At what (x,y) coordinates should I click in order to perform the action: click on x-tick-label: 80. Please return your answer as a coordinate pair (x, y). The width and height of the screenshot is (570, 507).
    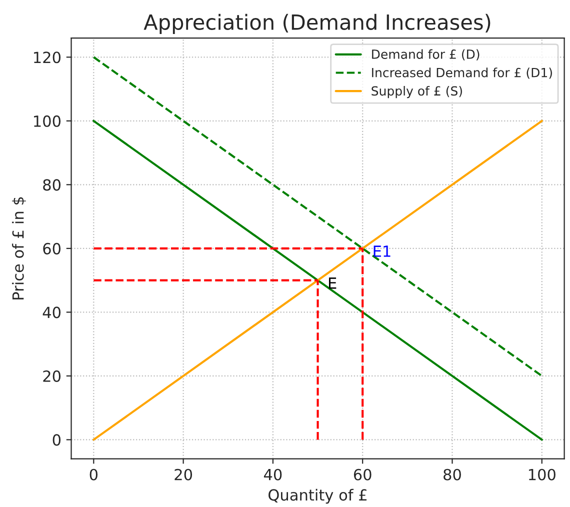
    Looking at the image, I should click on (452, 474).